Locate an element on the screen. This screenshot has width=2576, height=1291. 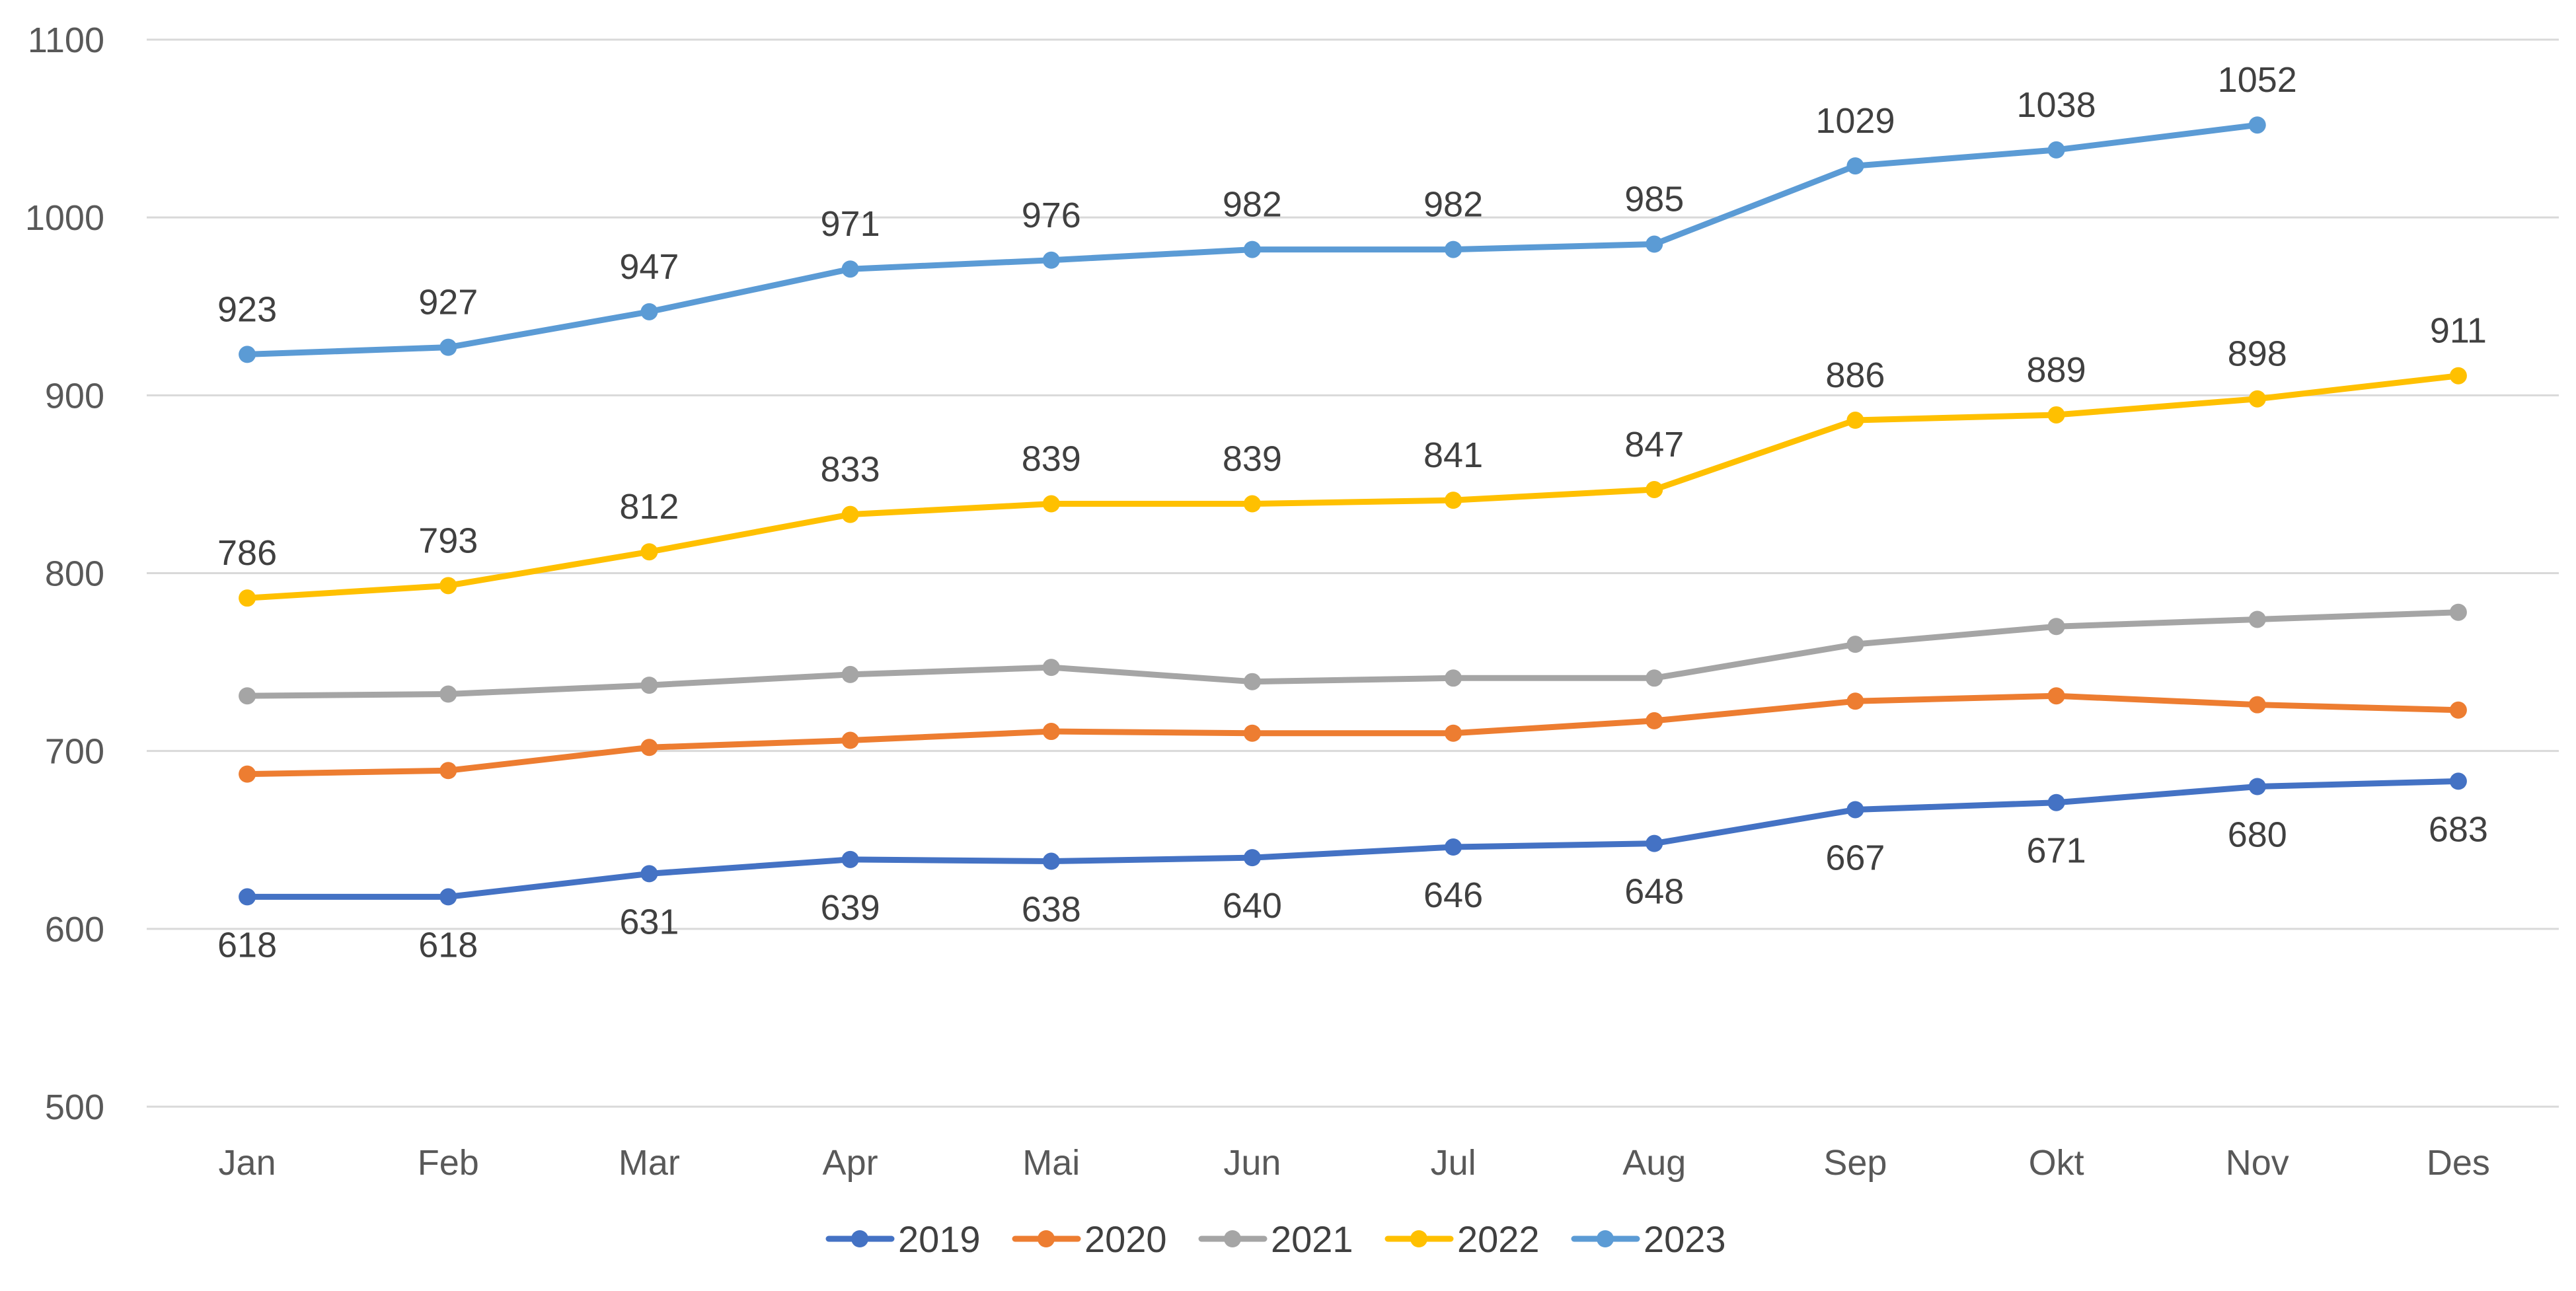
series-2019 is located at coordinates (1353, 839).